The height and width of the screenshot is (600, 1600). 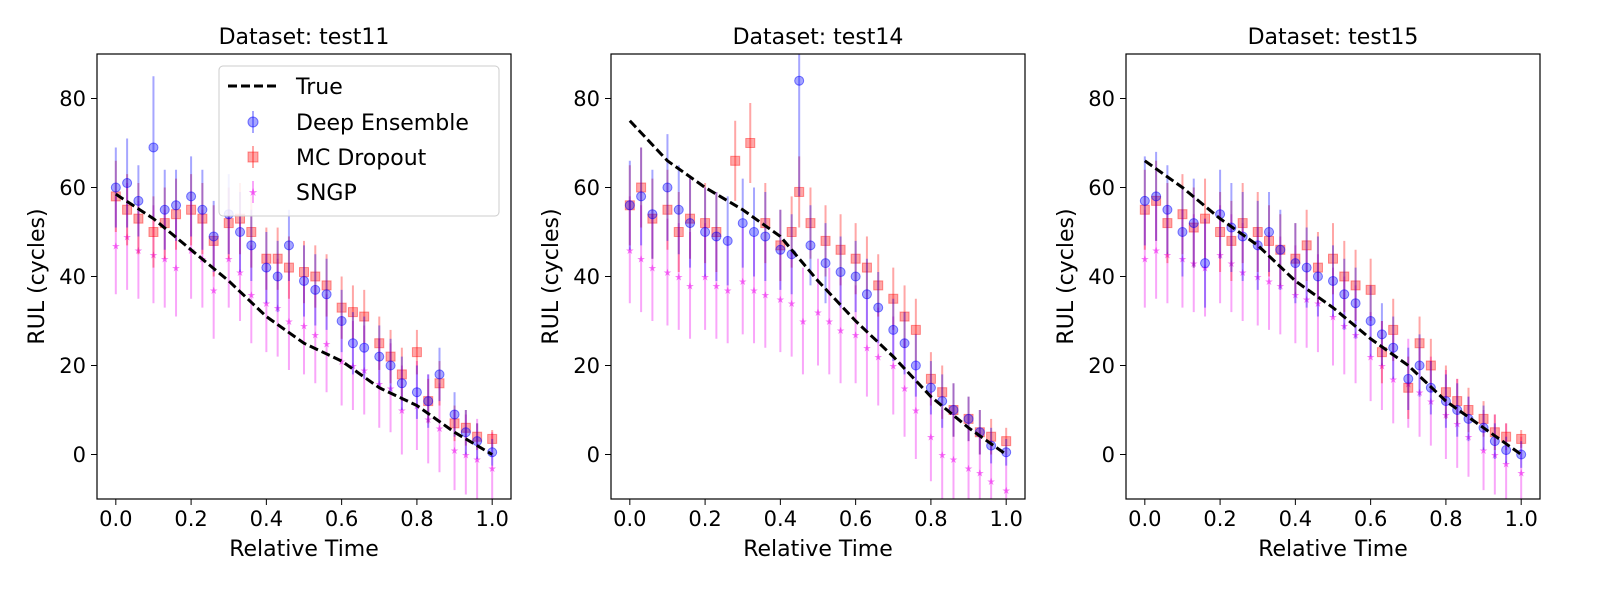 I want to click on y-tick-label: 0, so click(x=593, y=455).